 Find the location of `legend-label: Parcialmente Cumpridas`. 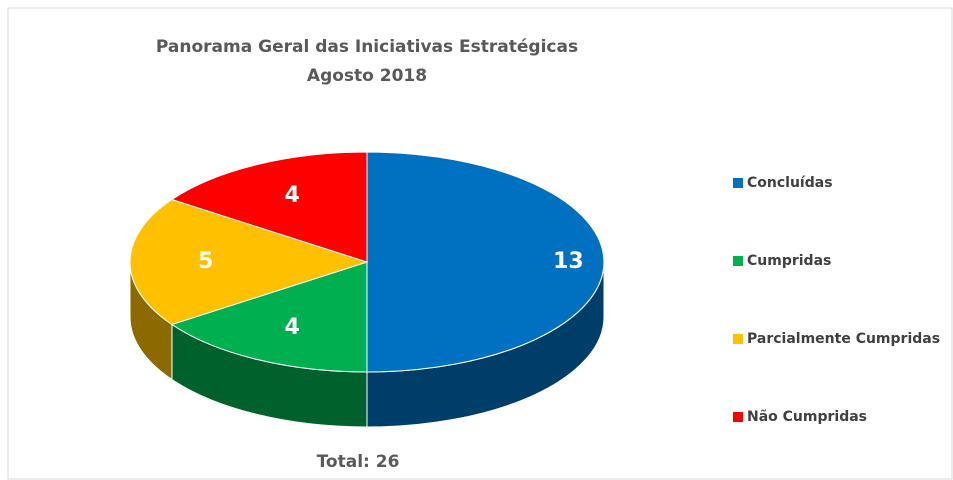

legend-label: Parcialmente Cumpridas is located at coordinates (843, 339).